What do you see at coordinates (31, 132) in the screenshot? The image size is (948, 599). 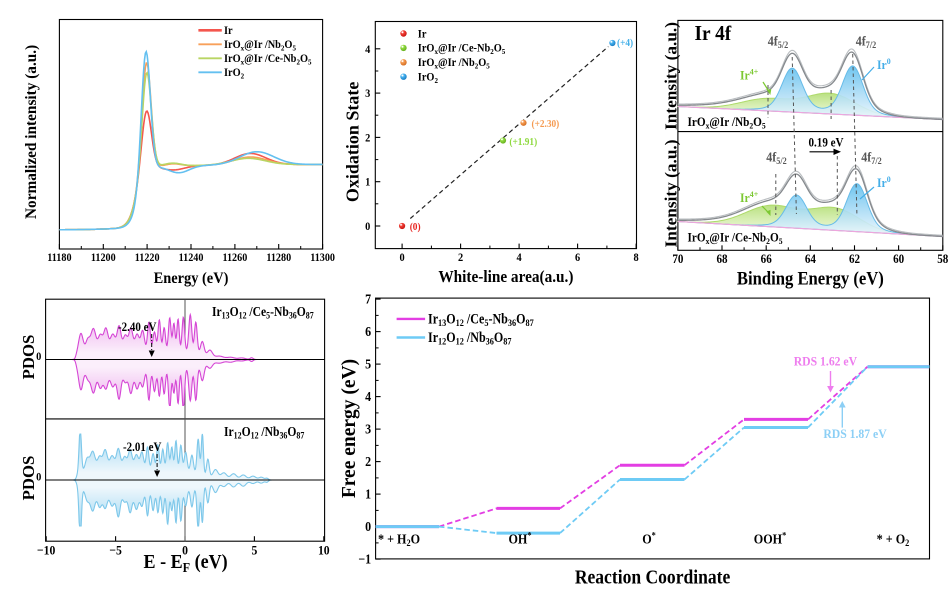 I see `svg-text: Normalized intensity (a.u.)` at bounding box center [31, 132].